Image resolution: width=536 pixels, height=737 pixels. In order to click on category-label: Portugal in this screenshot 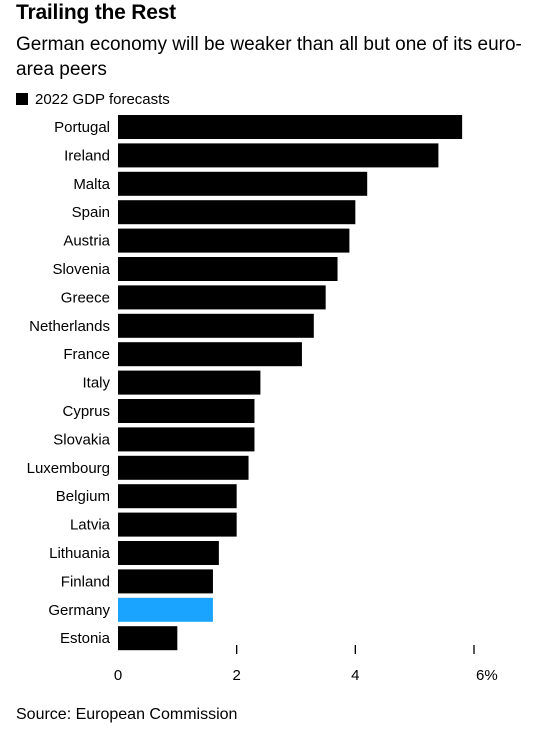, I will do `click(82, 127)`.